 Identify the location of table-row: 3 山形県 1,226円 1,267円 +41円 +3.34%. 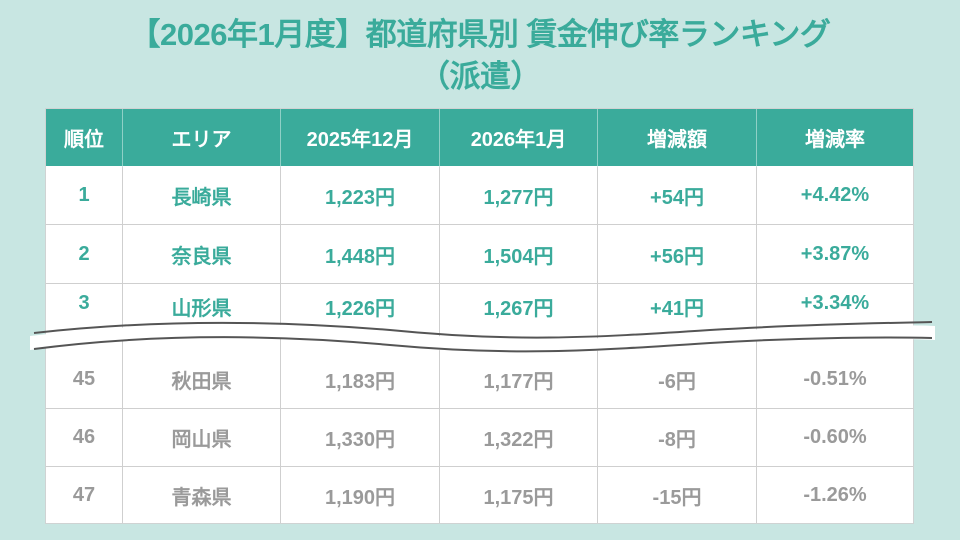
(479, 317).